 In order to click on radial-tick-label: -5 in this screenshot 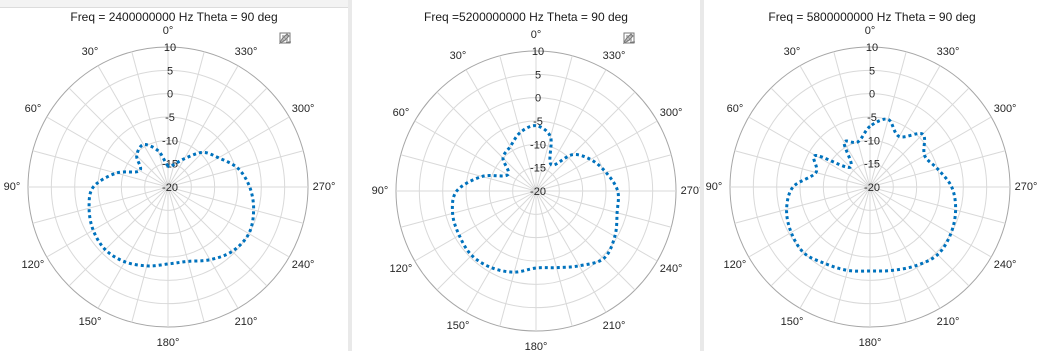, I will do `click(872, 118)`.